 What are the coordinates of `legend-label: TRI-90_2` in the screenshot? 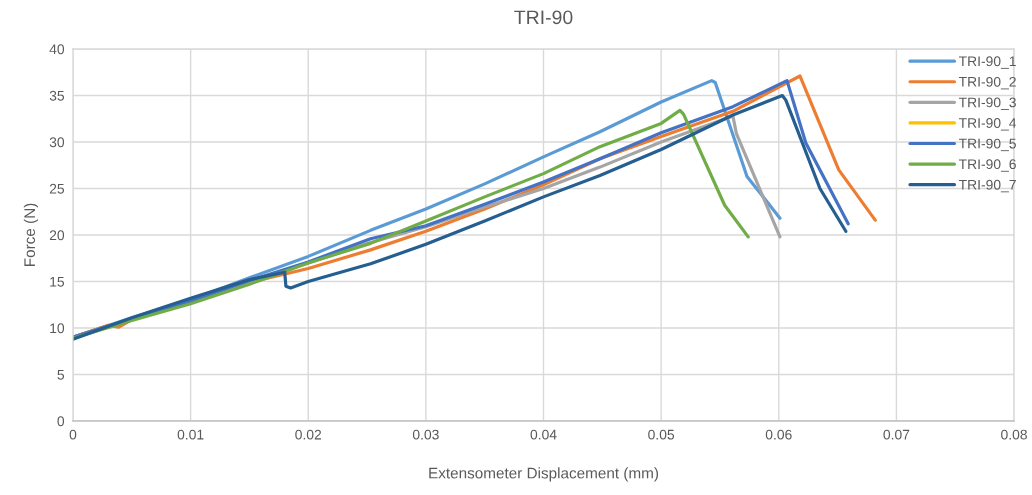 It's located at (987, 83).